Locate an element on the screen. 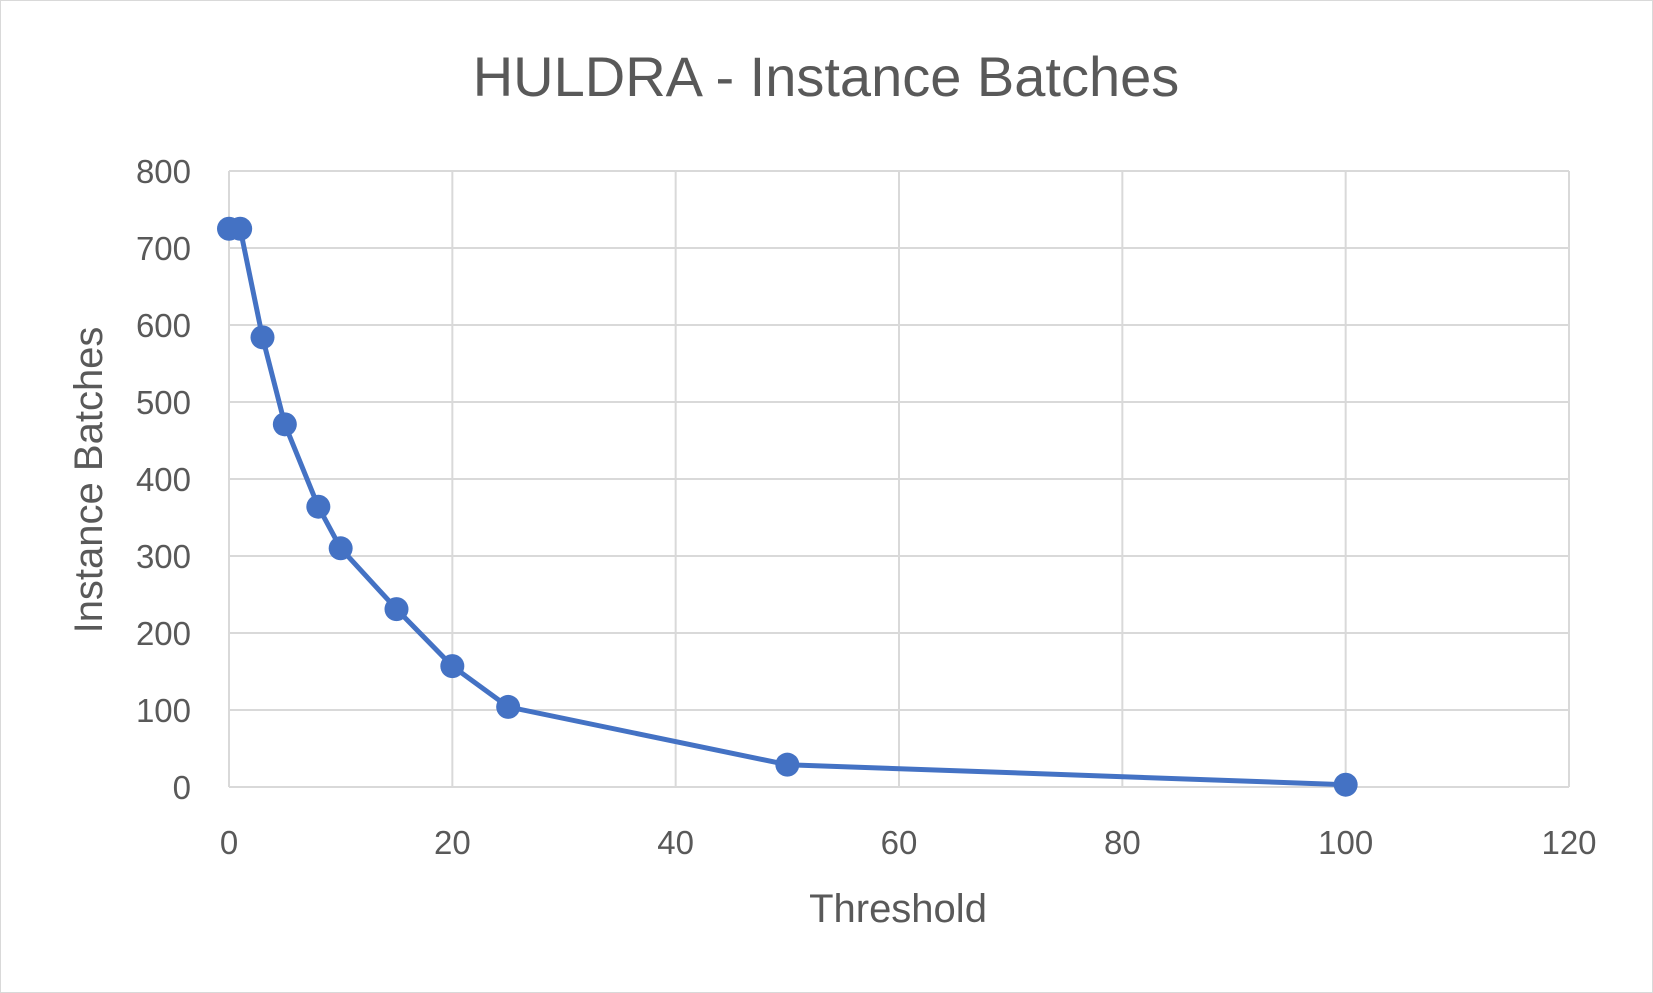 The image size is (1653, 993). y-axis-title: Instance Batches is located at coordinates (89, 480).